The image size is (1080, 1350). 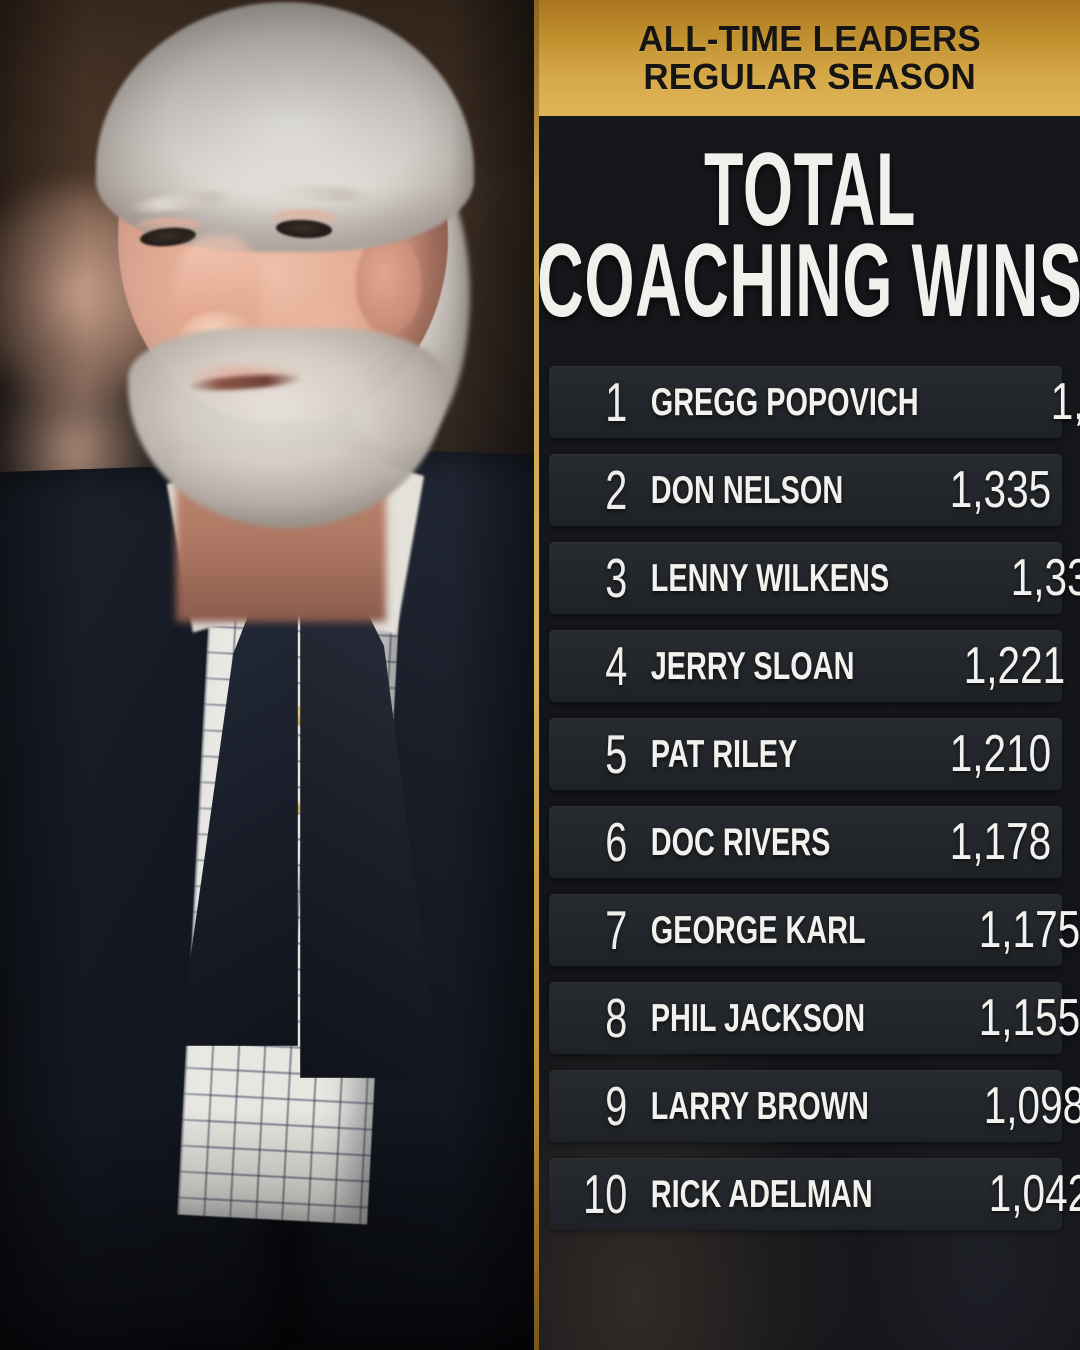 I want to click on table-row: 6 DOC RIVERS 1,178, so click(x=805, y=842).